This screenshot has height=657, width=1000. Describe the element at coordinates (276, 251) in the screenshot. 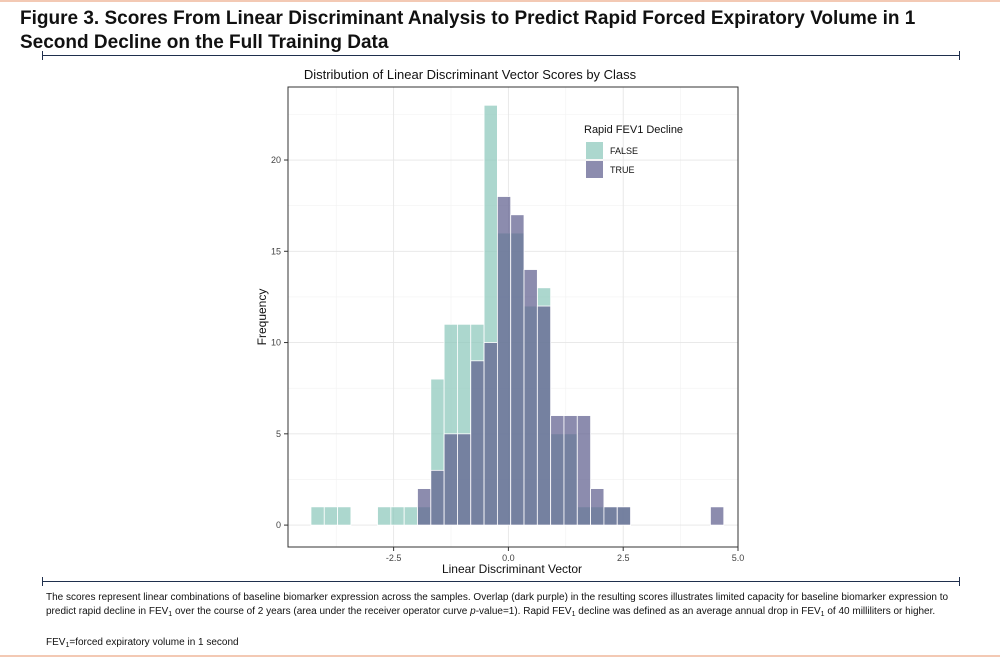

I see `y-tick-label: 15` at that location.